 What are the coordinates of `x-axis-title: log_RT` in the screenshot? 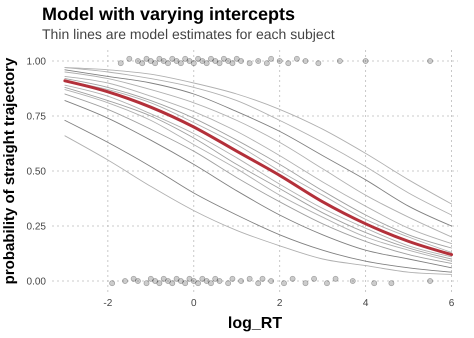 It's located at (255, 323).